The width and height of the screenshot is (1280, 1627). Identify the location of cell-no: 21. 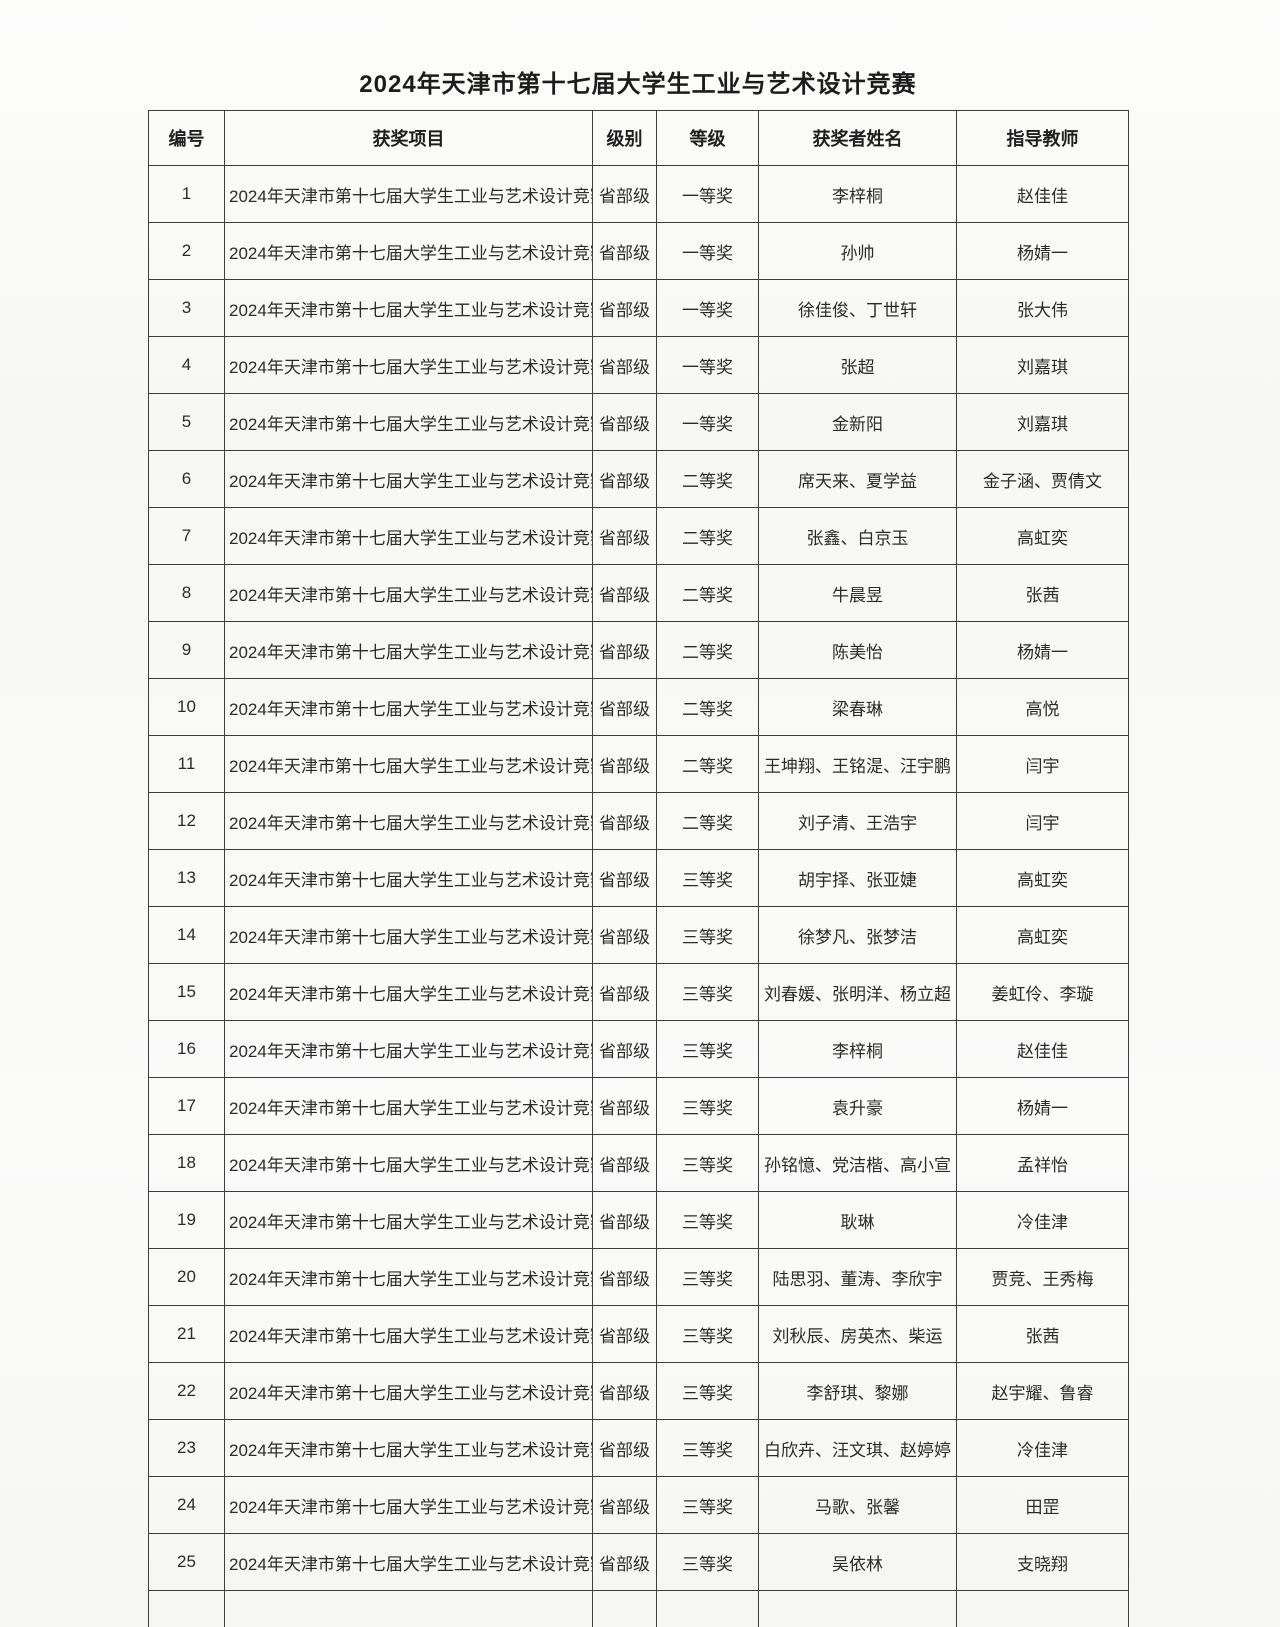
(186, 1334).